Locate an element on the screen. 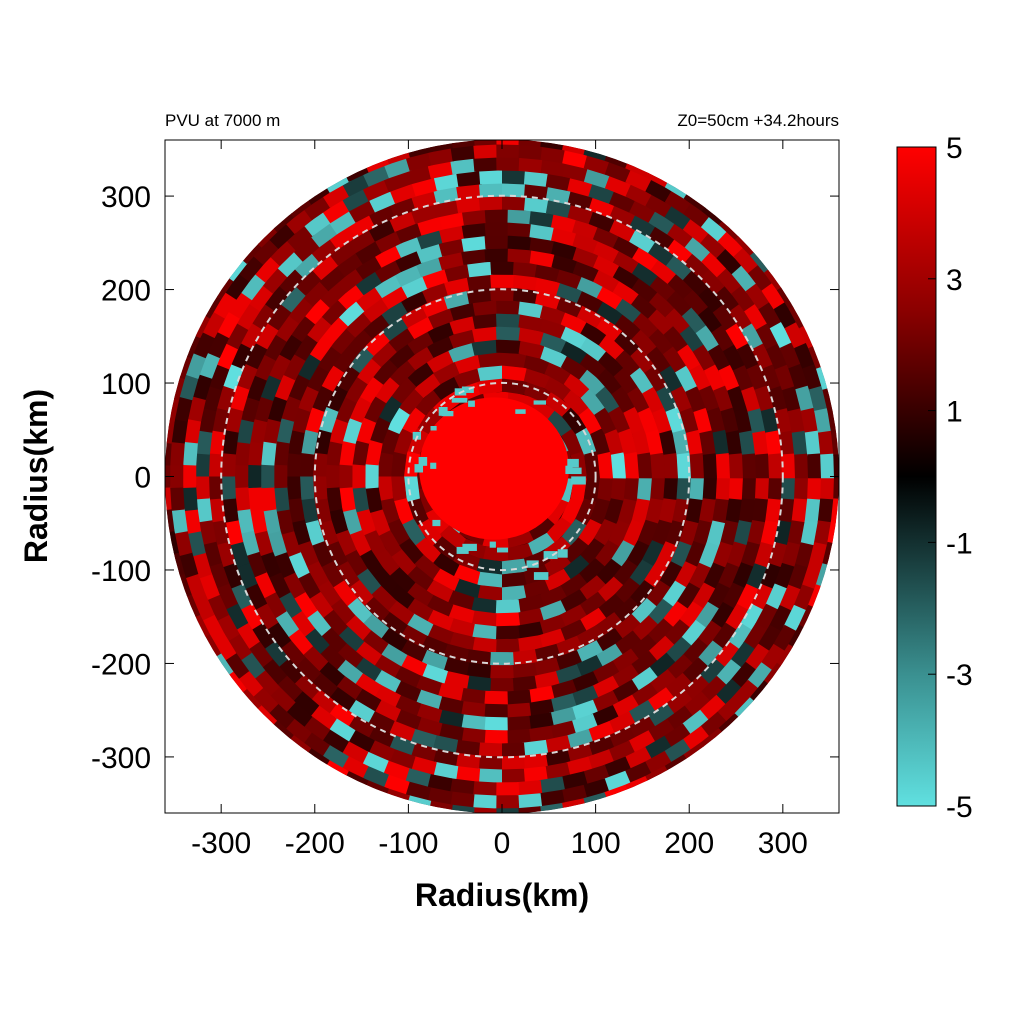  x-tick-label: 300 is located at coordinates (783, 843).